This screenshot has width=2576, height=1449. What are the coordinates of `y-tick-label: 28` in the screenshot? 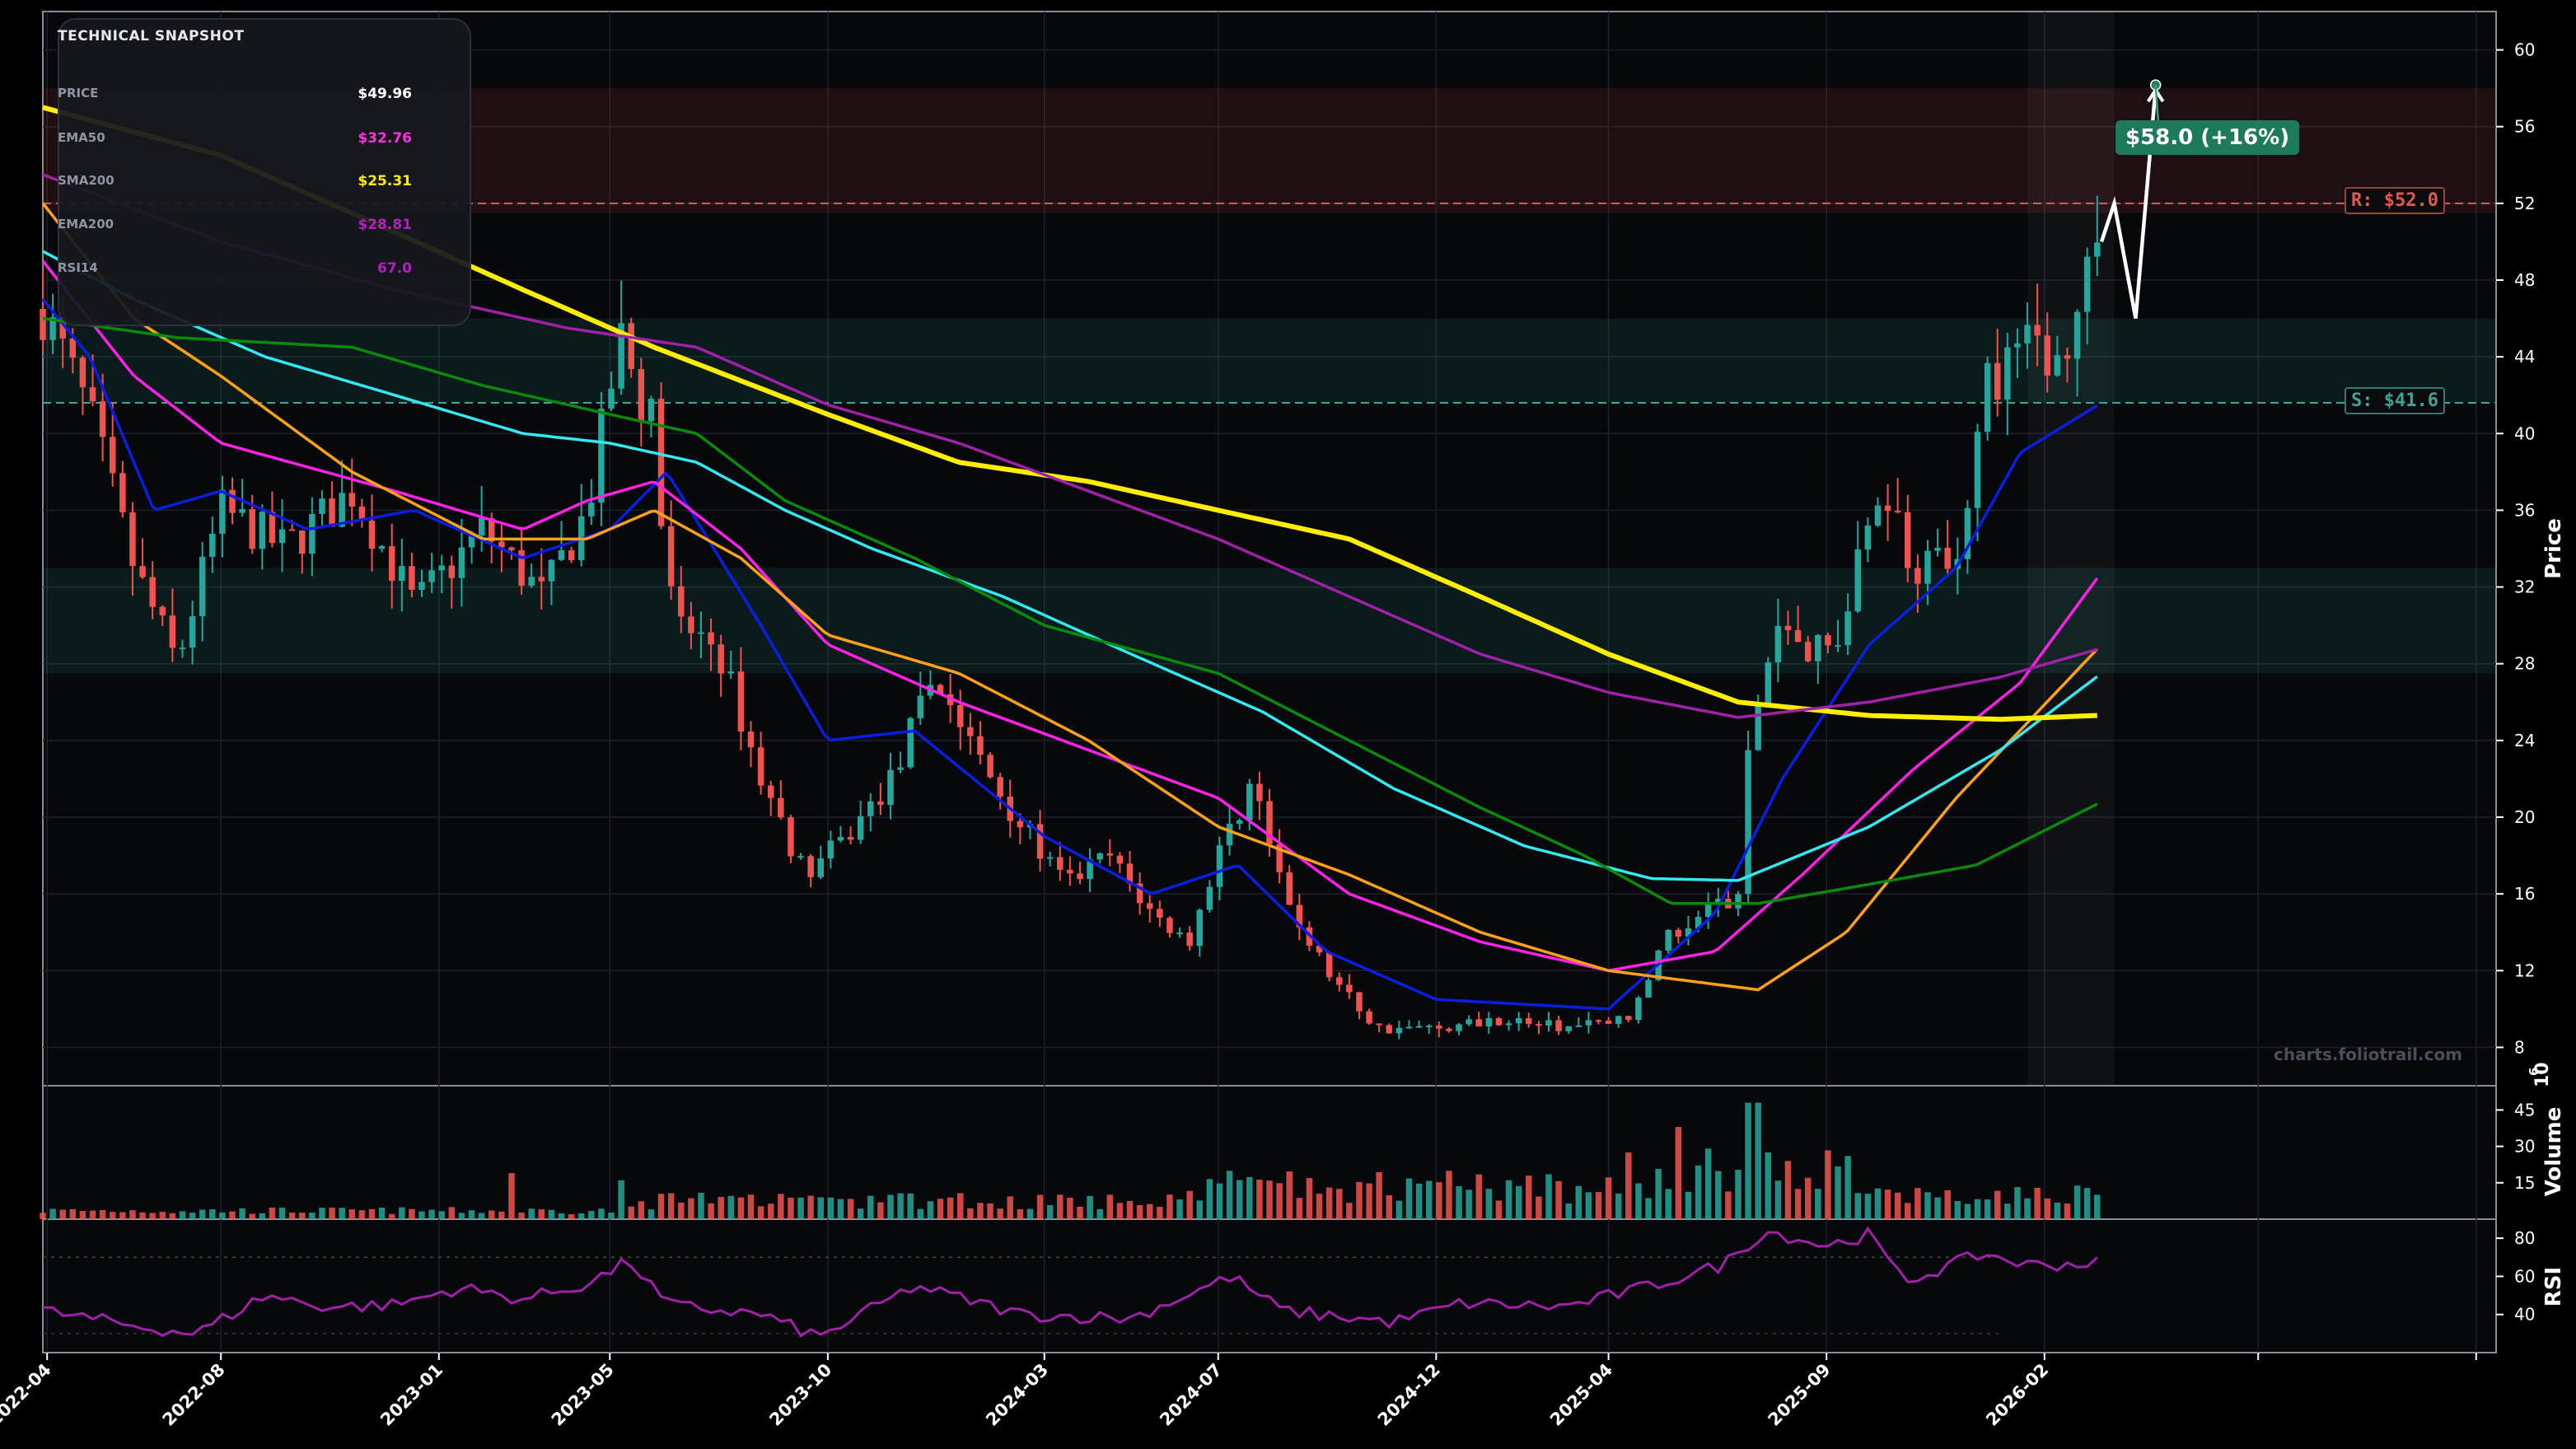 It's located at (2524, 664).